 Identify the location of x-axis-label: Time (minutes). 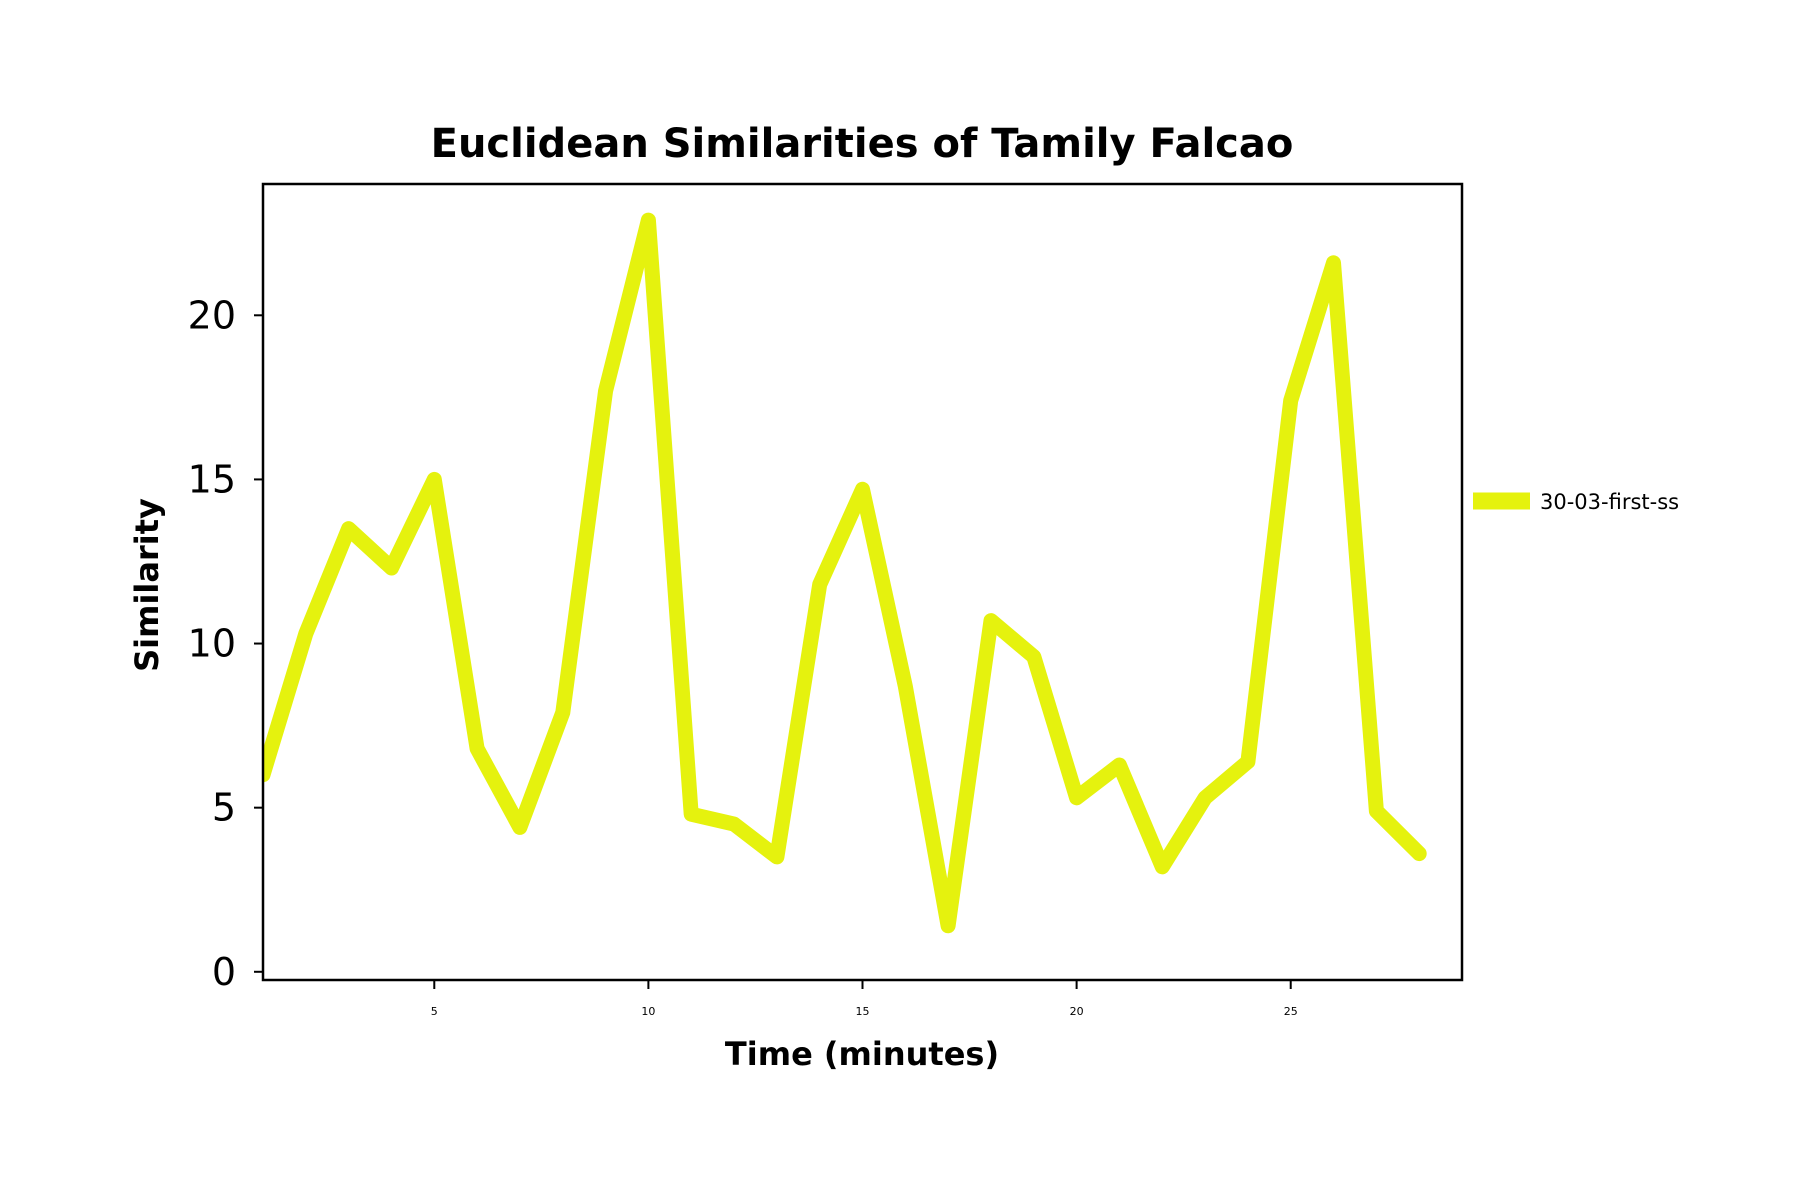
(862, 1054).